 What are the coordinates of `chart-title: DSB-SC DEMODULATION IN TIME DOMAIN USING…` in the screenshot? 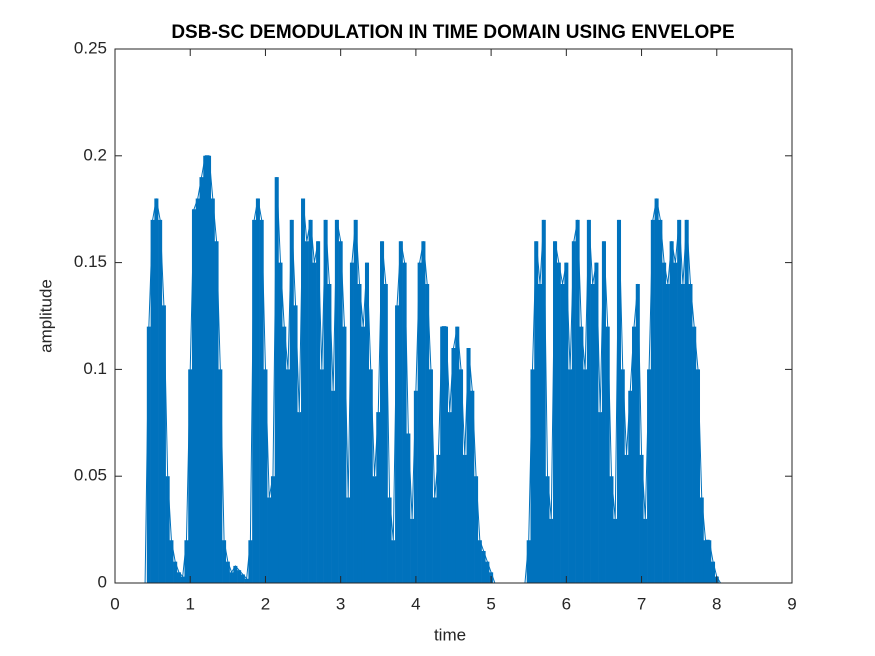 It's located at (452, 32).